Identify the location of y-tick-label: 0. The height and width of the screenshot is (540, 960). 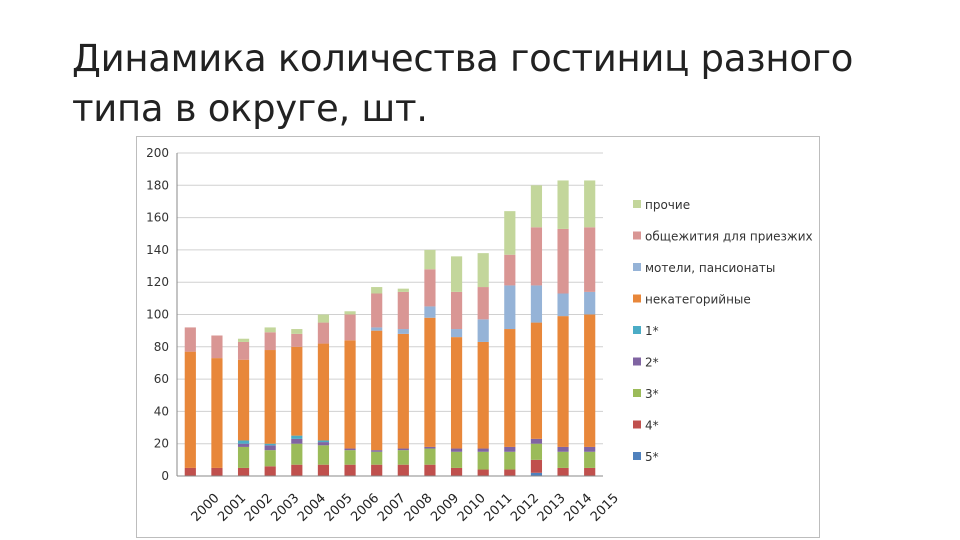
(165, 476).